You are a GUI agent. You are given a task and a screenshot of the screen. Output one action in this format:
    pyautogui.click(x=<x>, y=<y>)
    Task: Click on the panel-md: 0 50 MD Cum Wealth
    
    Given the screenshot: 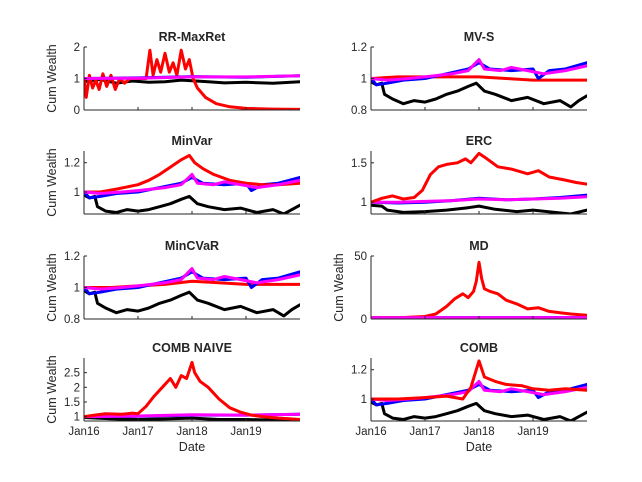 What is the action you would take?
    pyautogui.click(x=459, y=282)
    